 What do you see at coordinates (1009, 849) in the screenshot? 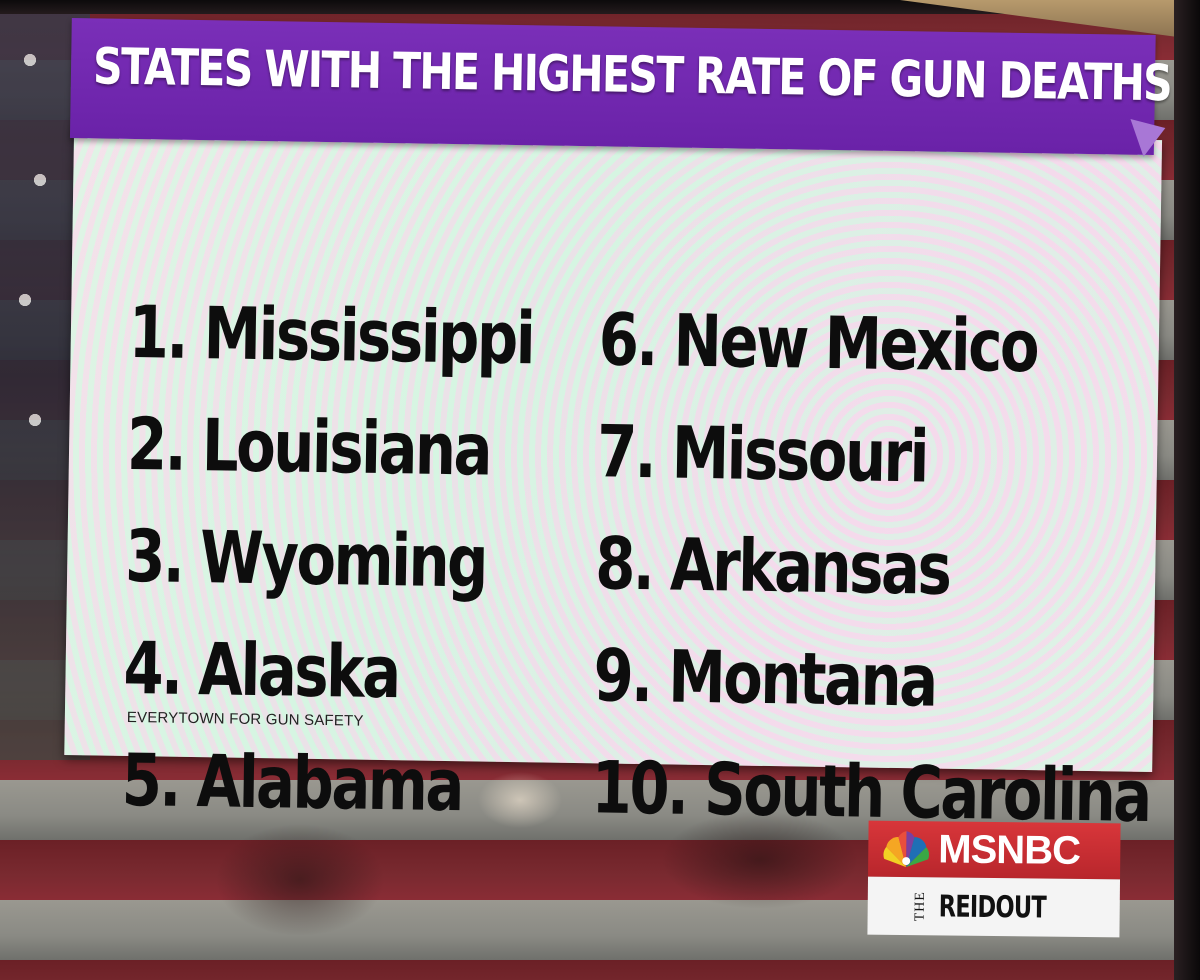
I see `network-name: MSNBC` at bounding box center [1009, 849].